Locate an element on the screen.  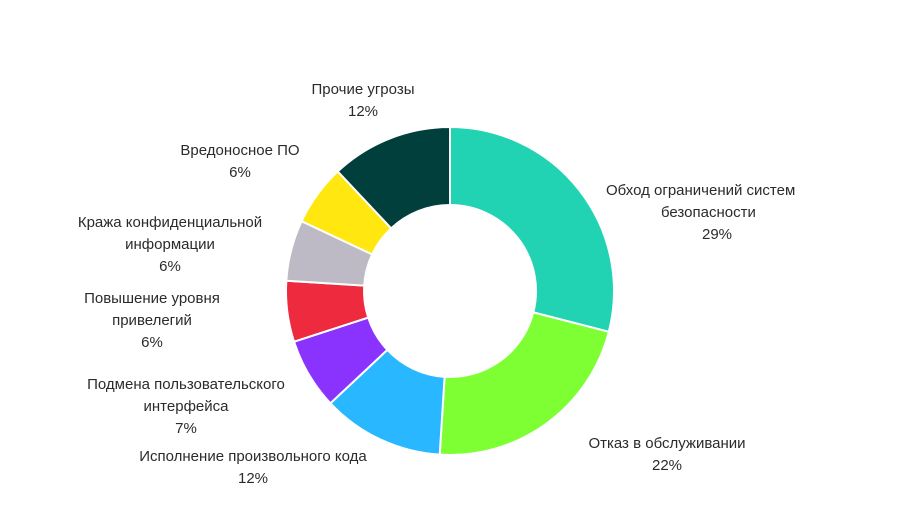
label-line: информации is located at coordinates (170, 244).